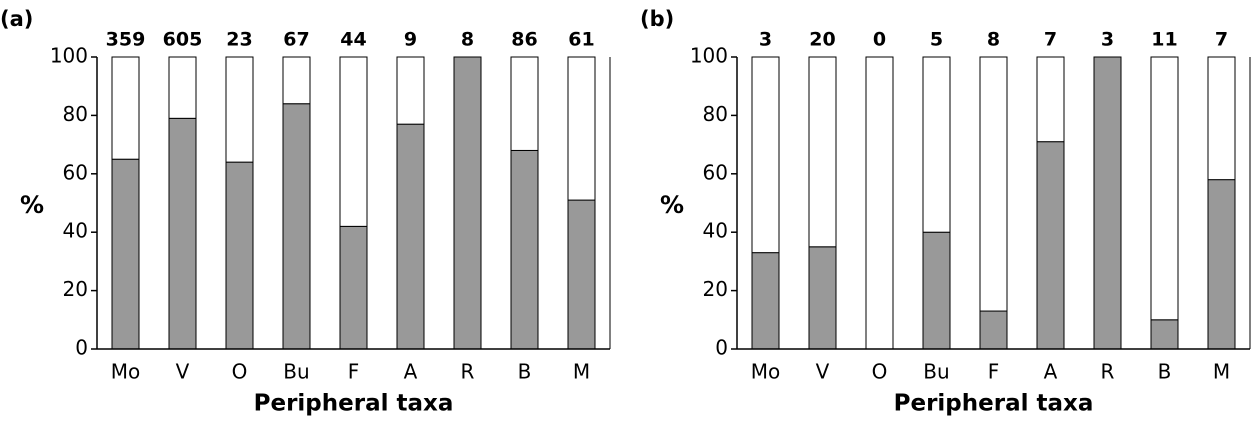 The image size is (1252, 421). What do you see at coordinates (126, 40) in the screenshot?
I see `count-label: 359` at bounding box center [126, 40].